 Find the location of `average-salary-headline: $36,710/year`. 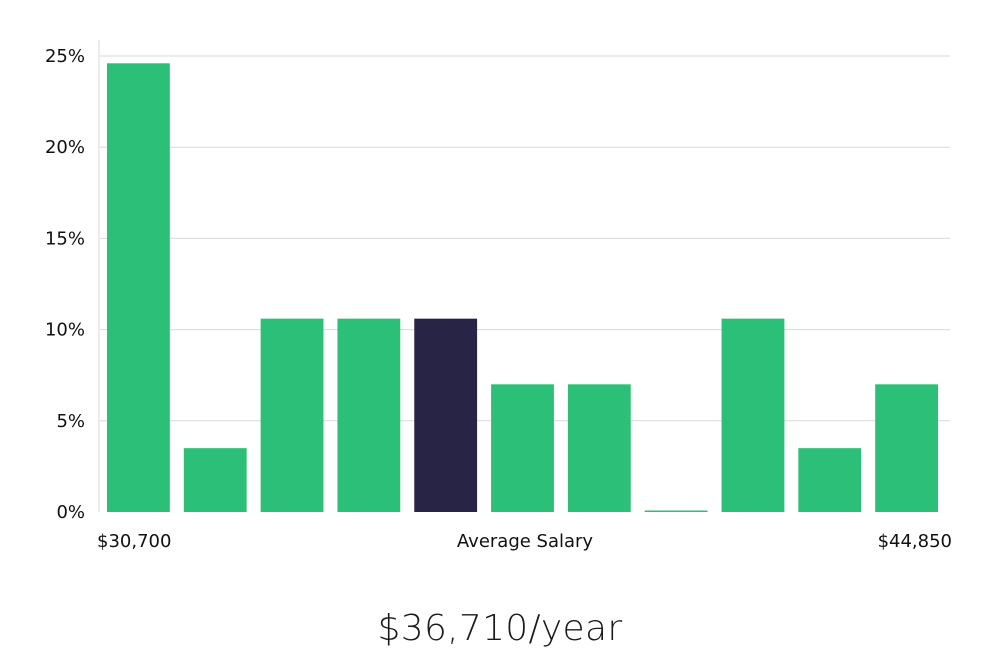

average-salary-headline: $36,710/year is located at coordinates (500, 628).